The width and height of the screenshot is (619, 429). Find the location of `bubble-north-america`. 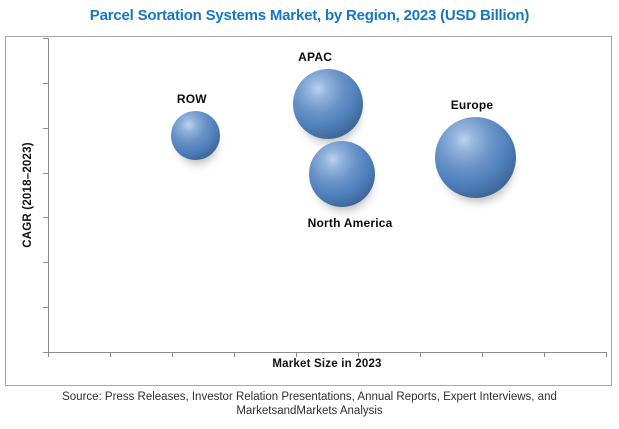

bubble-north-america is located at coordinates (342, 173).